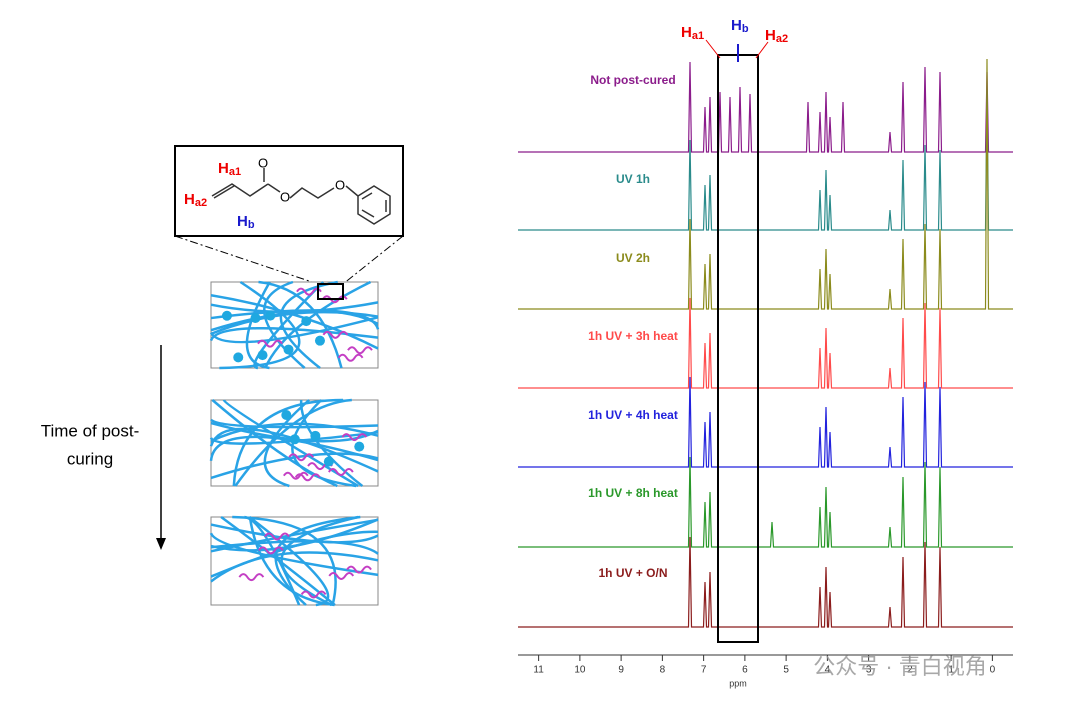  What do you see at coordinates (301, 196) in the screenshot?
I see `molecule` at bounding box center [301, 196].